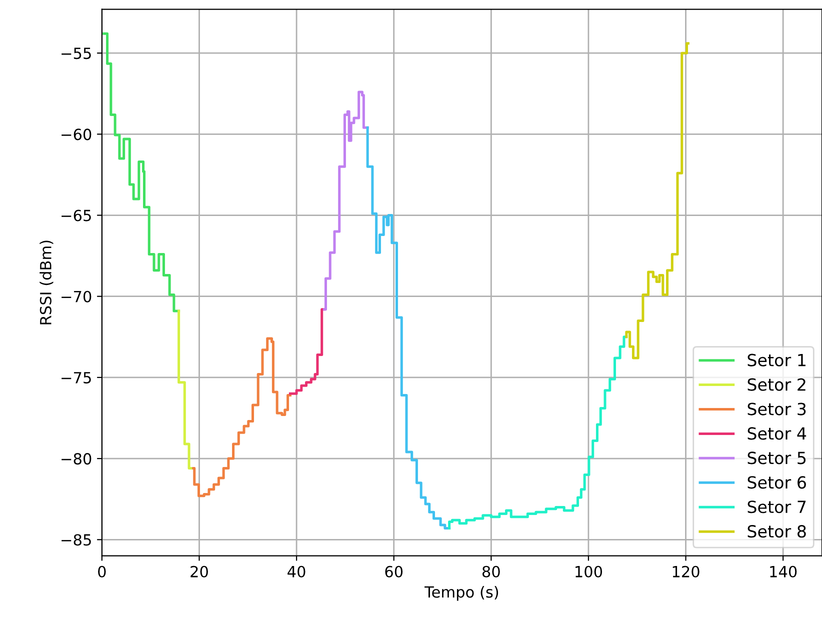  I want to click on y-tick-label: −85, so click(76, 540).